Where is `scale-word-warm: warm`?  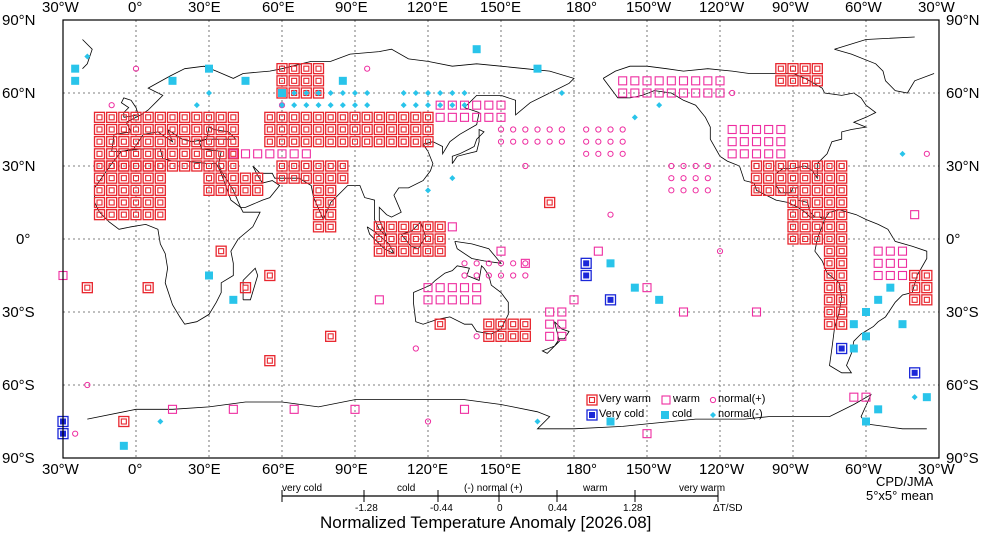
scale-word-warm: warm is located at coordinates (595, 488).